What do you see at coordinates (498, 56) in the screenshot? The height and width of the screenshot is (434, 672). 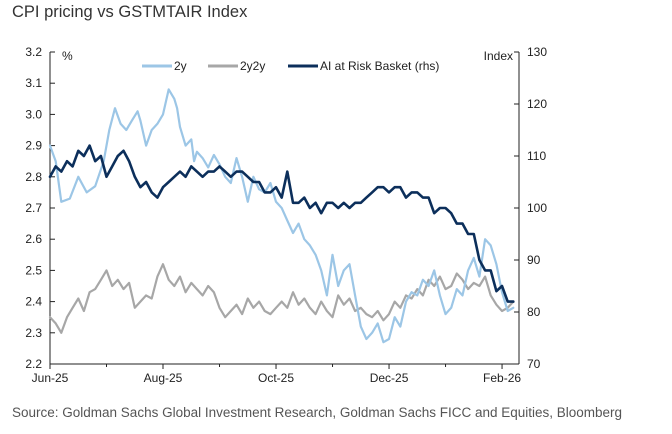 I see `right-unit-label: Index` at bounding box center [498, 56].